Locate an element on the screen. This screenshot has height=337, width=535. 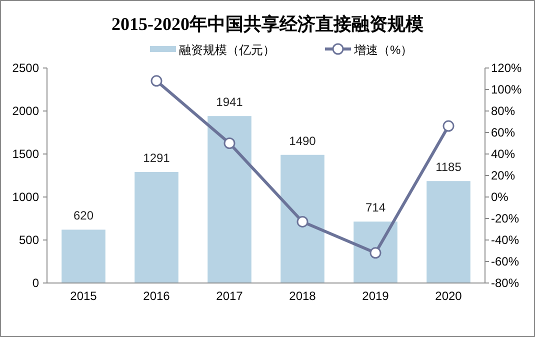
legend-label: 融资规模（亿元） is located at coordinates (227, 50).